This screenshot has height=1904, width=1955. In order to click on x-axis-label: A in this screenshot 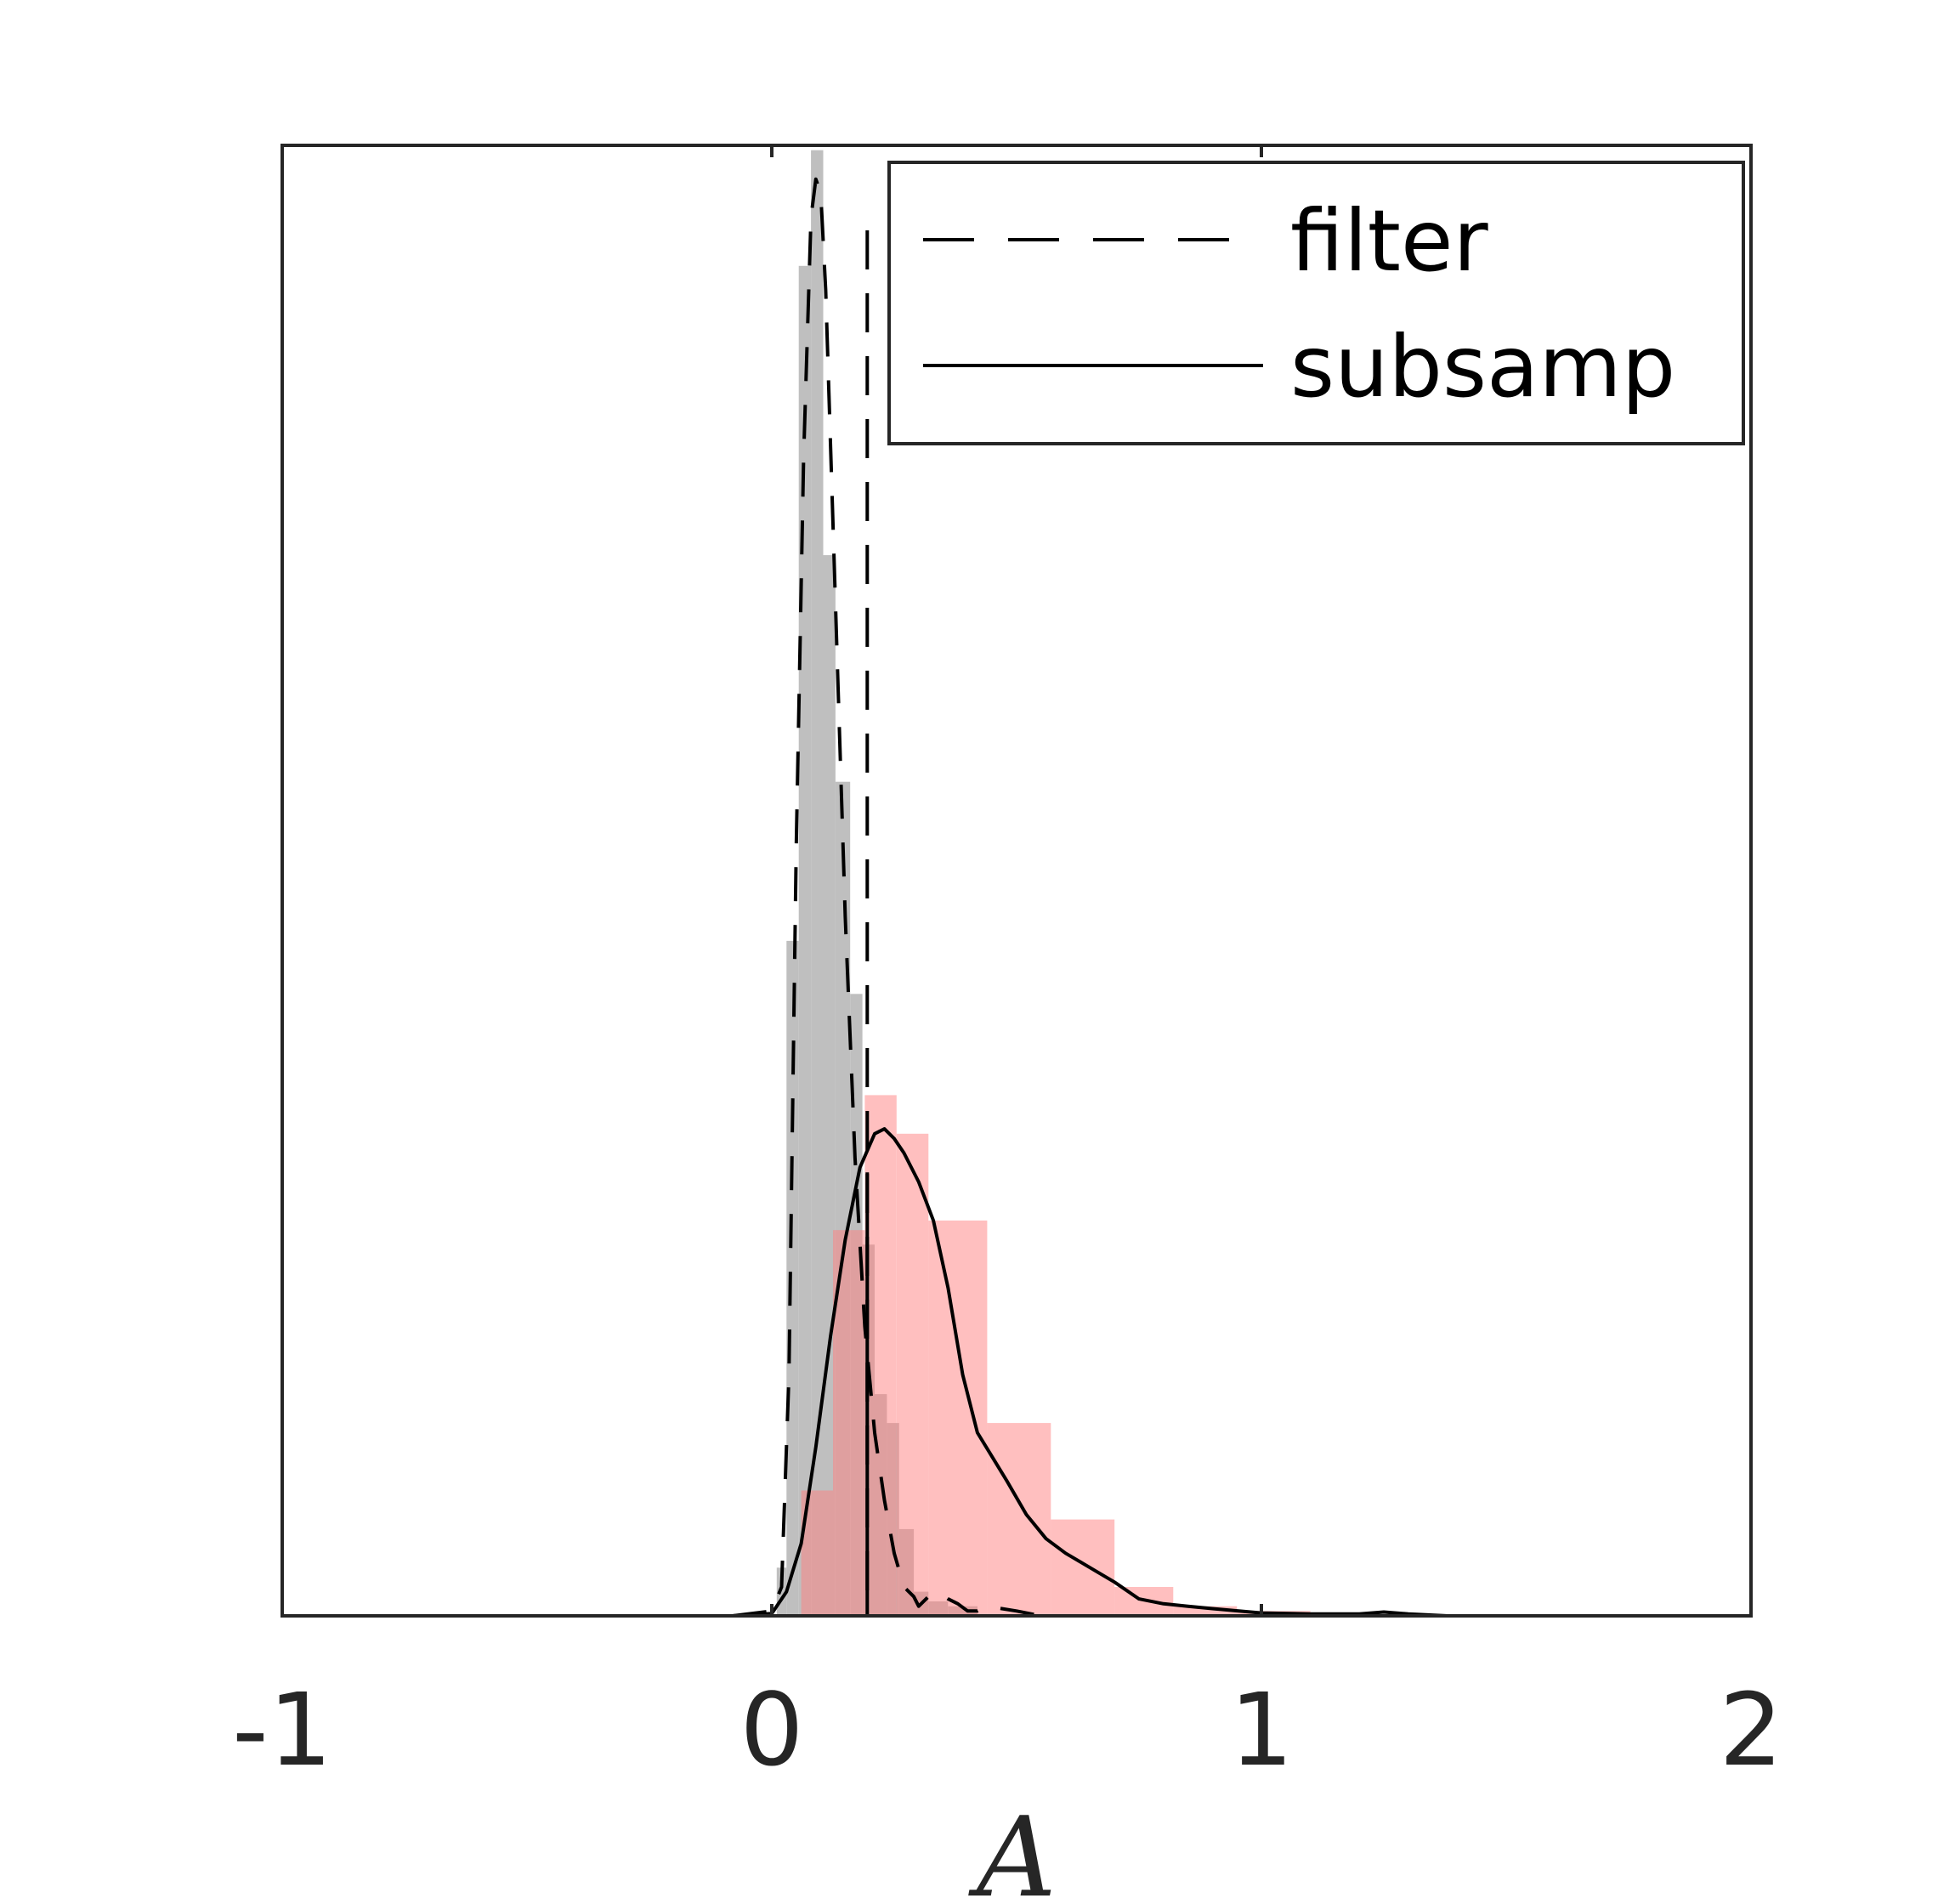, I will do `click(1012, 1849)`.